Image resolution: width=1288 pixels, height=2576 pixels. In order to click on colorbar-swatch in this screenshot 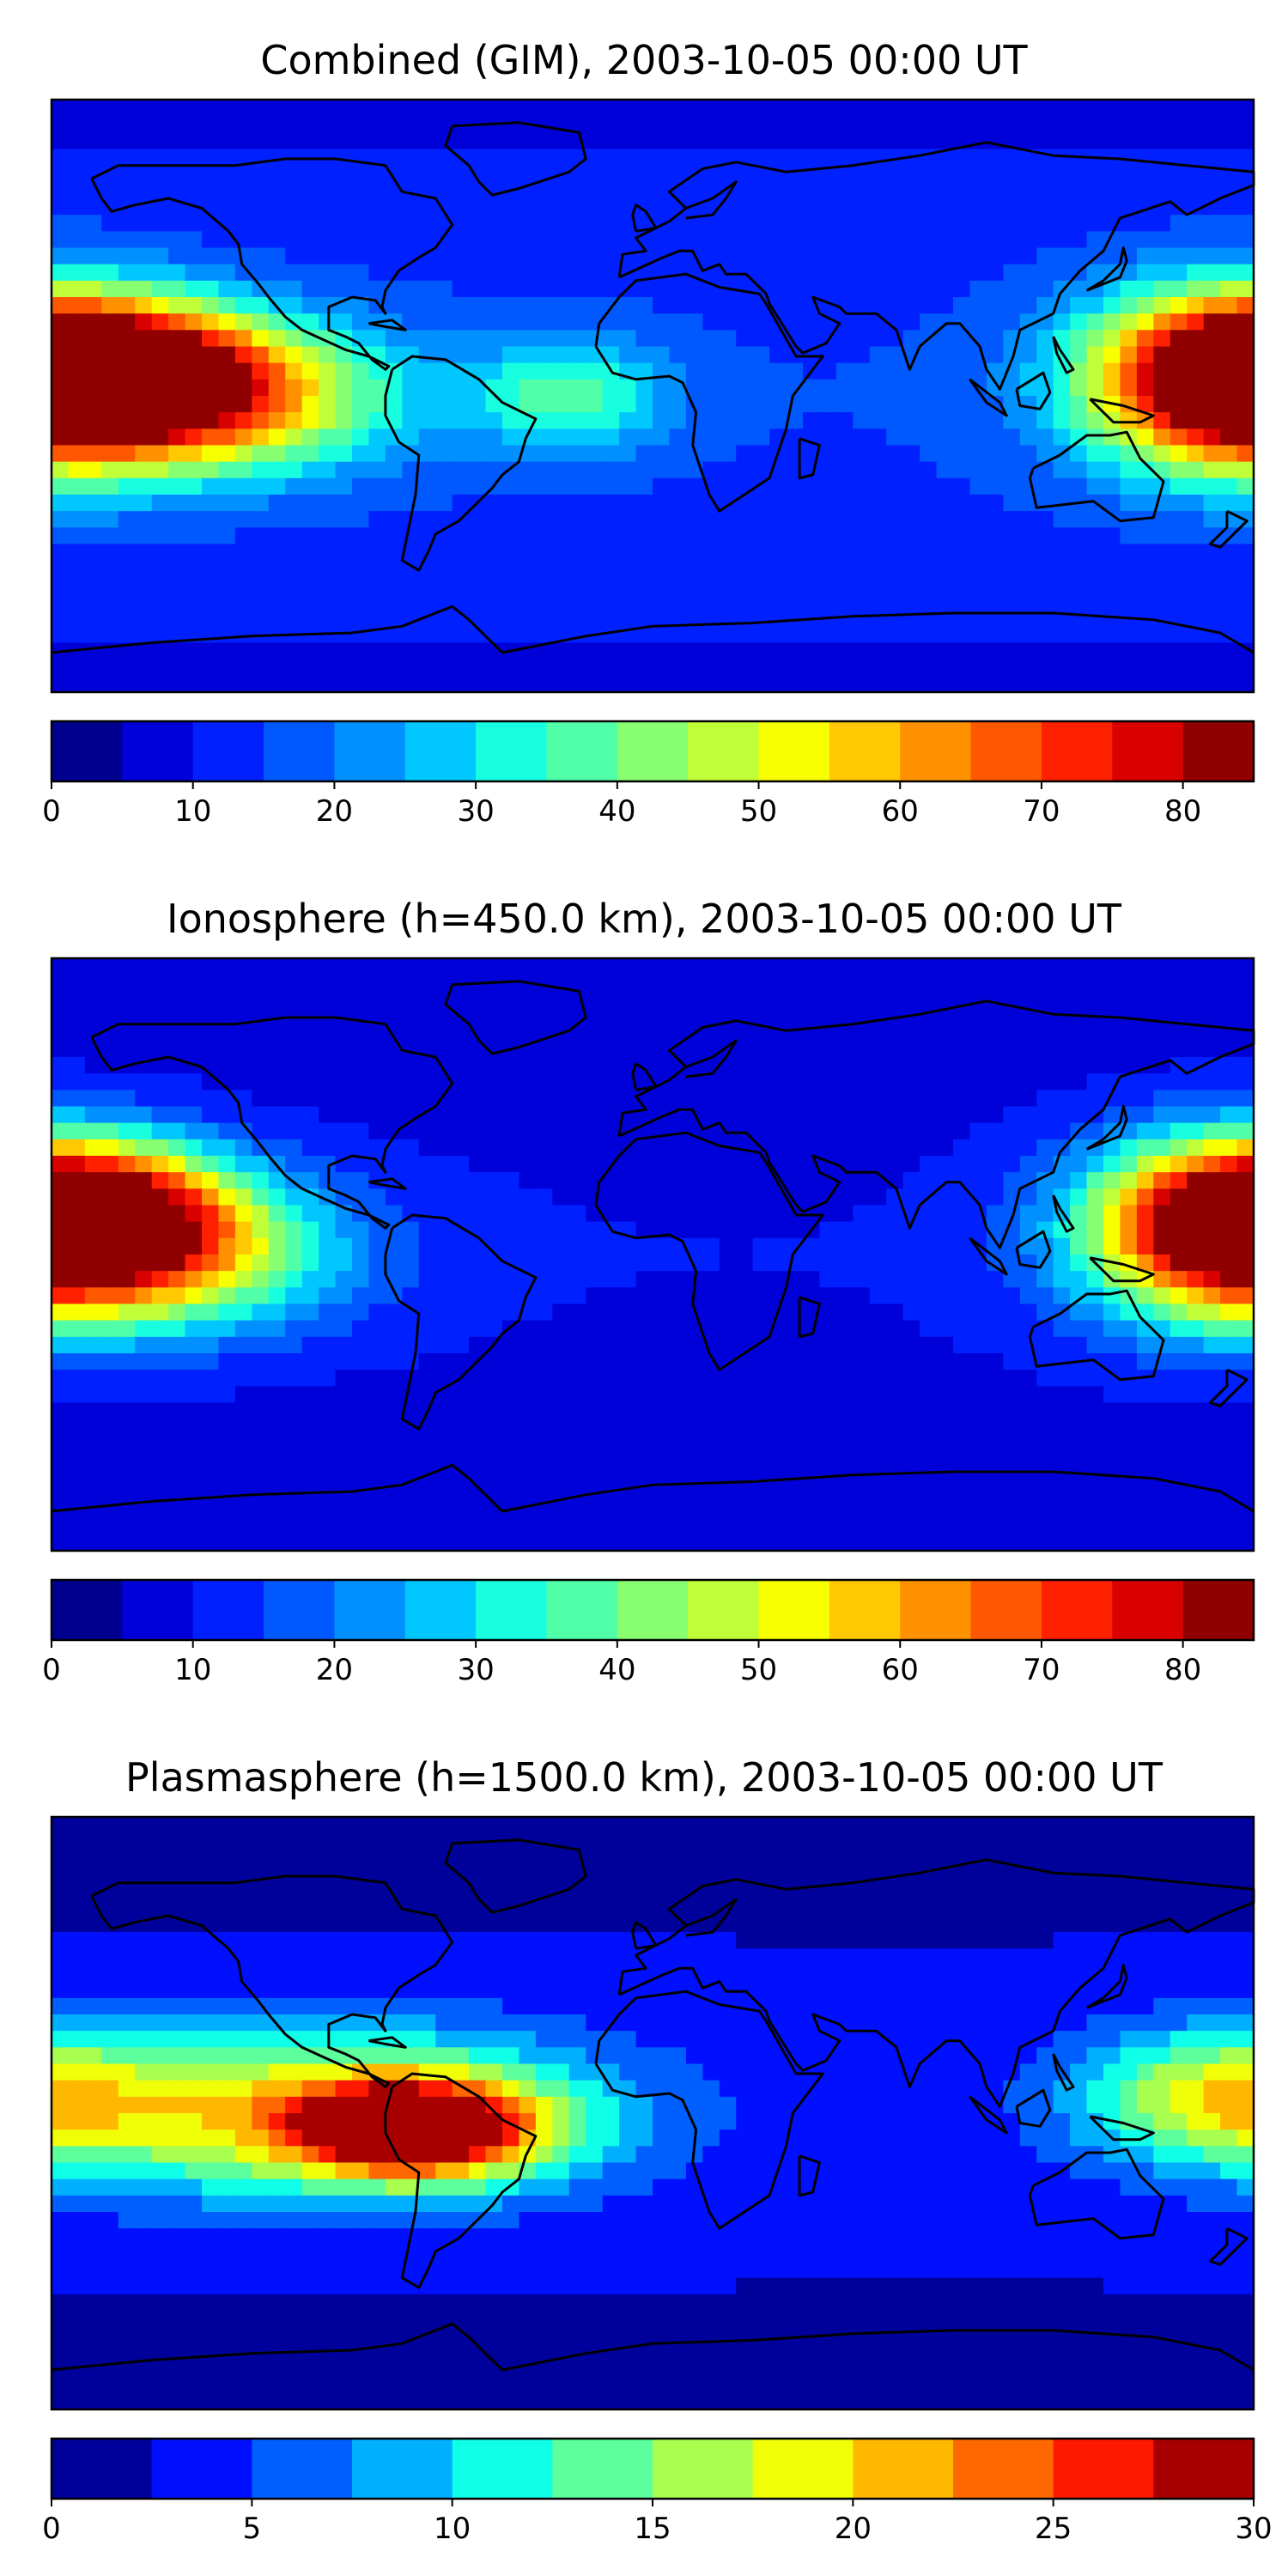, I will do `click(158, 751)`.